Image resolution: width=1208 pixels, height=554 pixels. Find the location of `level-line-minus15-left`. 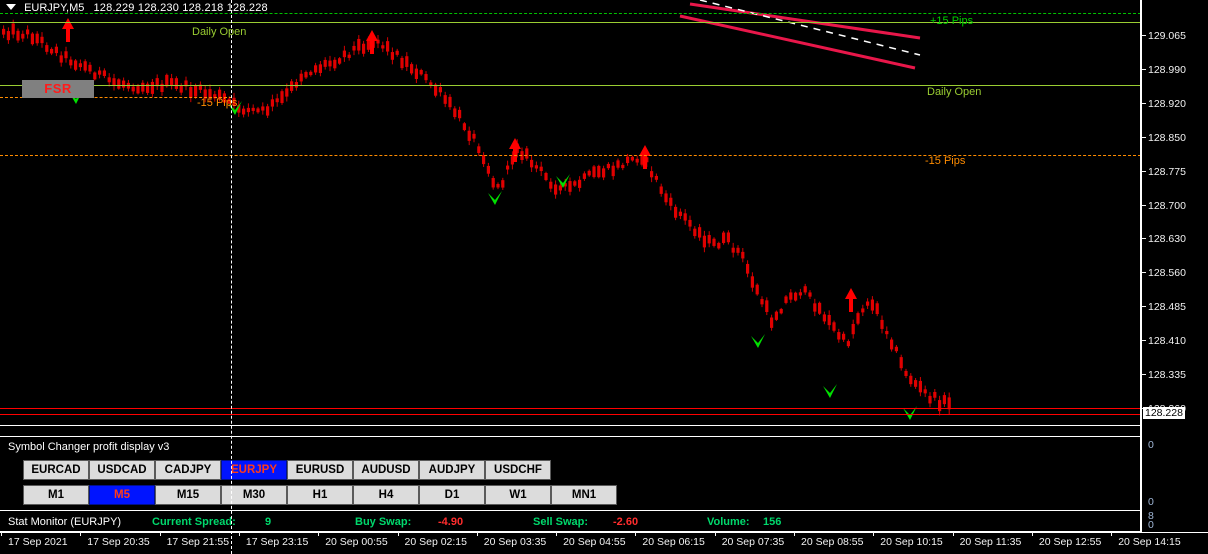

level-line-minus15-left is located at coordinates (116, 97).